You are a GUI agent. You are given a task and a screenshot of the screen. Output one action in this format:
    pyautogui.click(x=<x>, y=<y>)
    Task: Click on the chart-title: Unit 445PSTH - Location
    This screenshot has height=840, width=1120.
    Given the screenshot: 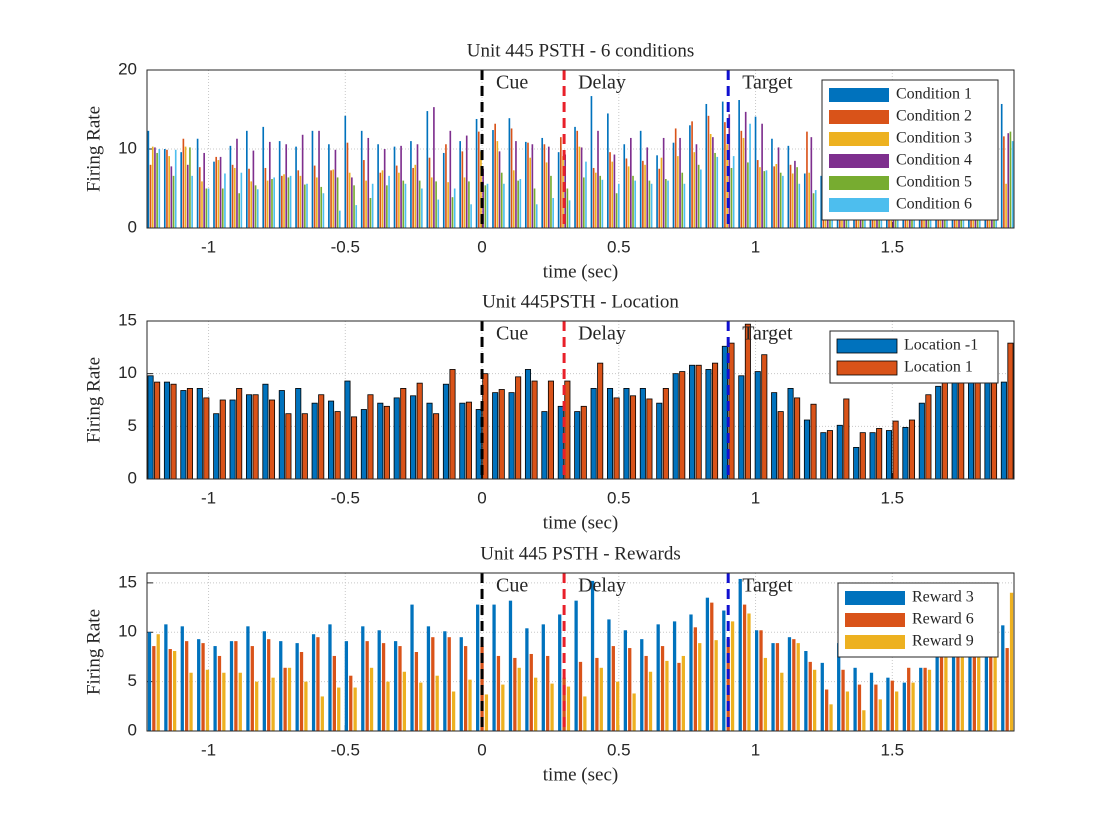 What is the action you would take?
    pyautogui.click(x=580, y=301)
    